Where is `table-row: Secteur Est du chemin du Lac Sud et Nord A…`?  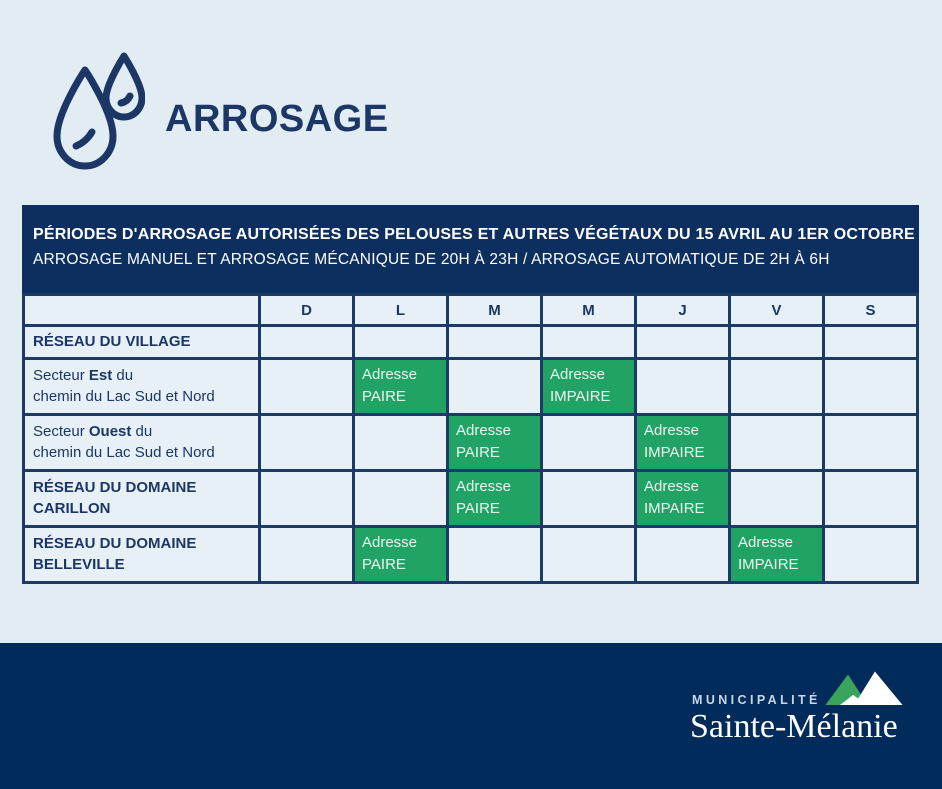
table-row: Secteur Est du chemin du Lac Sud et Nord A… is located at coordinates (470, 386).